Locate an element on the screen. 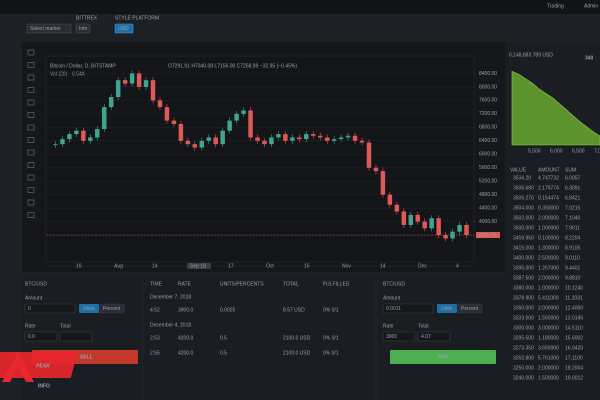 This screenshot has height=400, width=600. button-text: SELL is located at coordinates (86, 357).